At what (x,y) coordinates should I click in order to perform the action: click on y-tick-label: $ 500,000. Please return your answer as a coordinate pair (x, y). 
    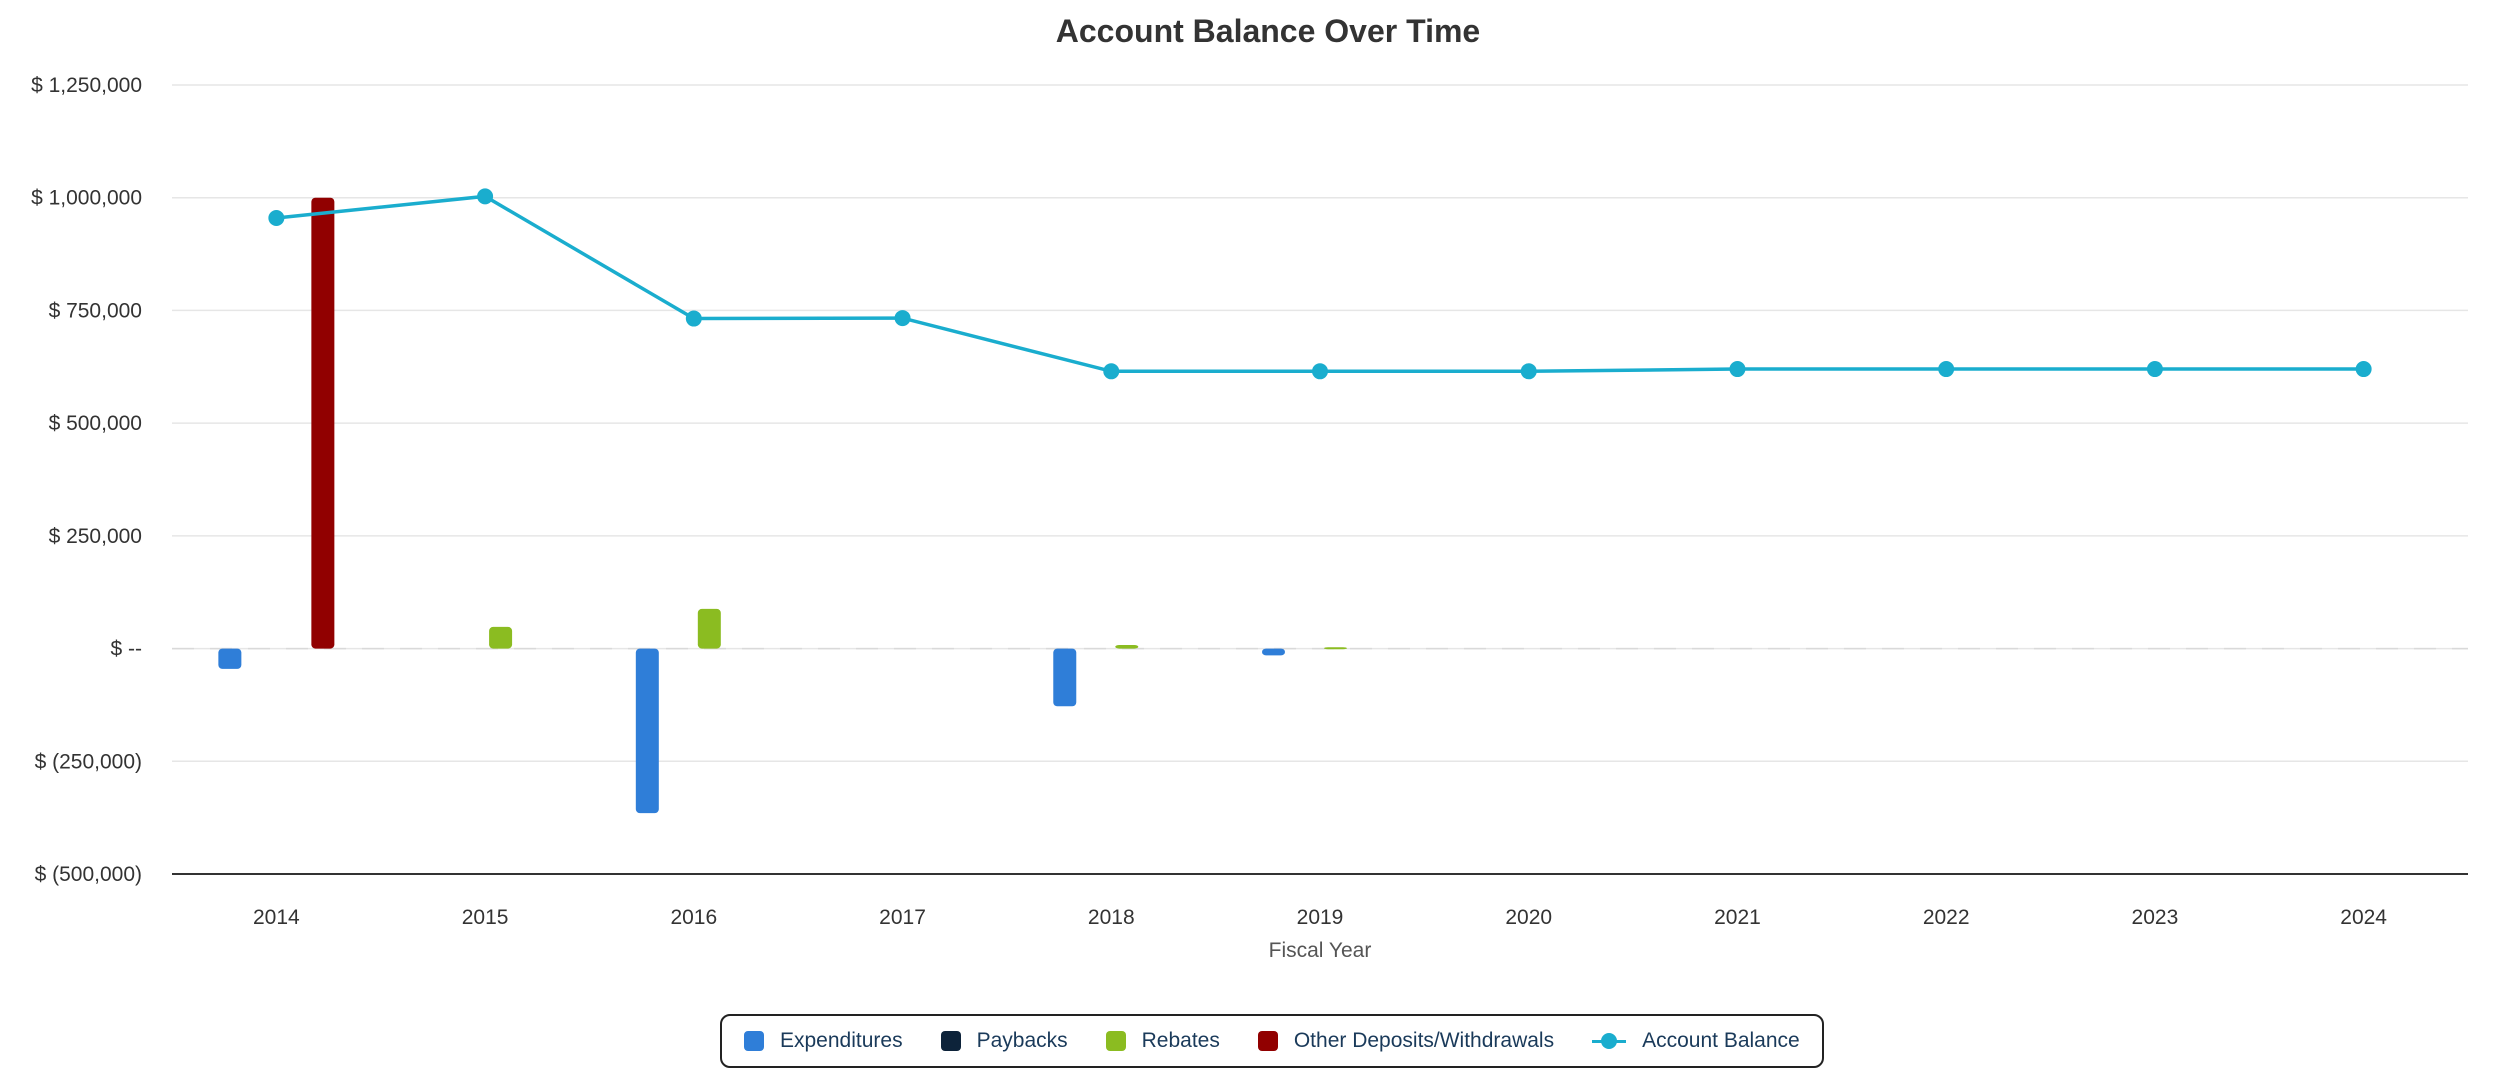
    Looking at the image, I should click on (95, 423).